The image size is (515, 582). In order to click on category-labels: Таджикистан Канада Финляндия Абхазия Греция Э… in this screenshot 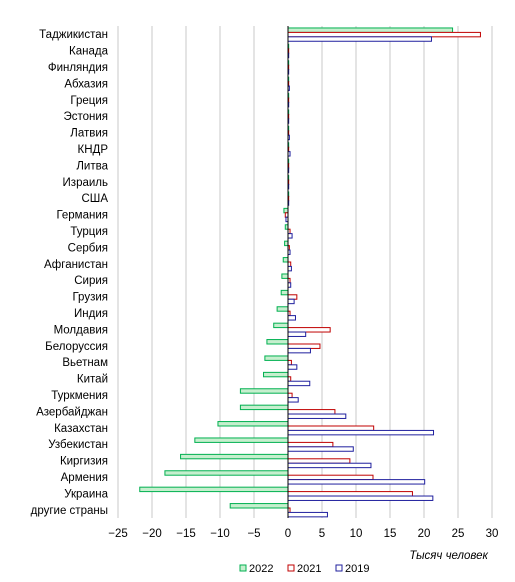, I will do `click(70, 273)`.